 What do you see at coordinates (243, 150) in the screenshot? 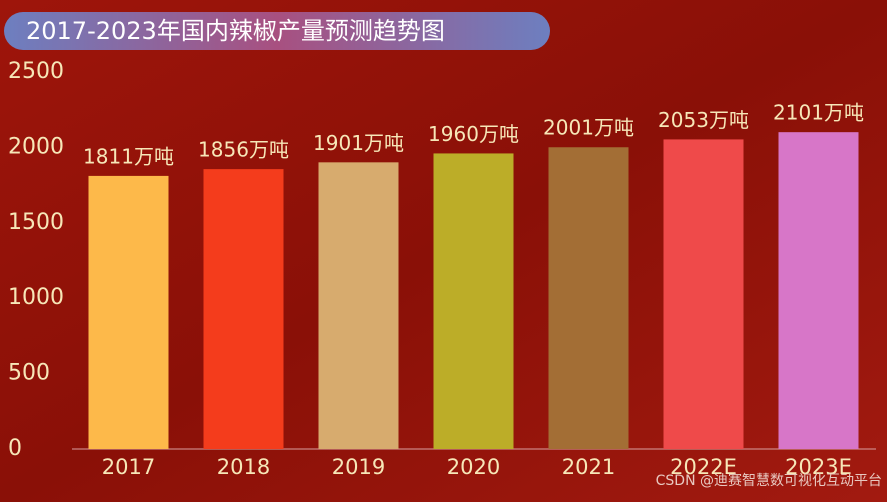
I see `value-label: 1856万吨` at bounding box center [243, 150].